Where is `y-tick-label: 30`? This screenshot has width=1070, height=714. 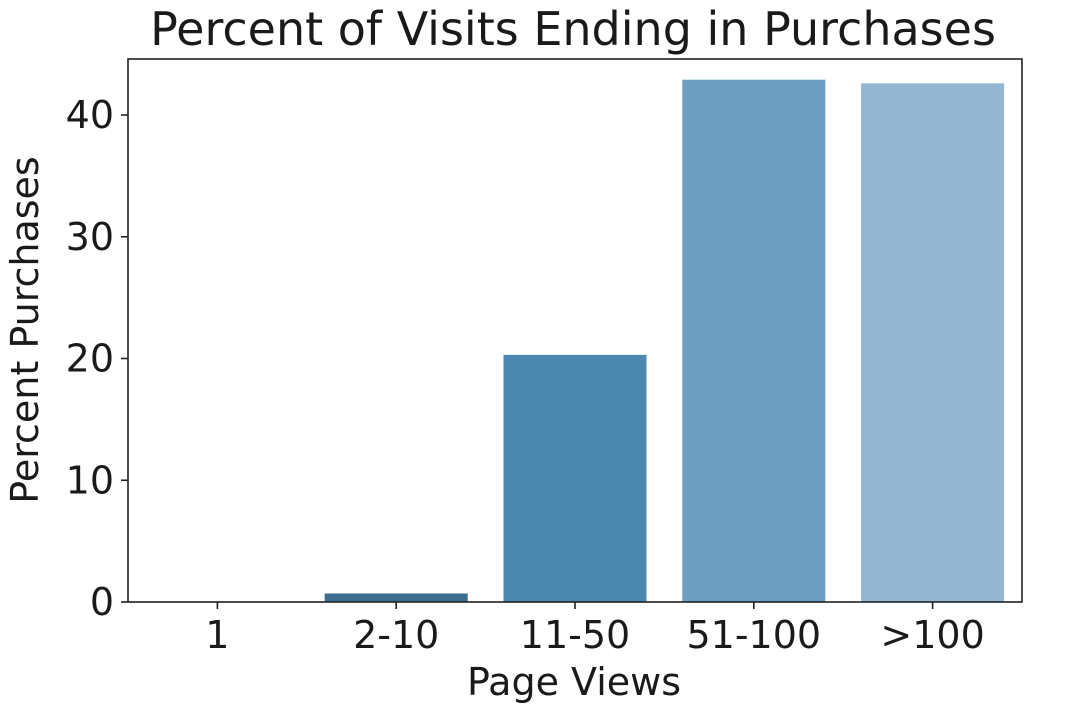
y-tick-label: 30 is located at coordinates (90, 237).